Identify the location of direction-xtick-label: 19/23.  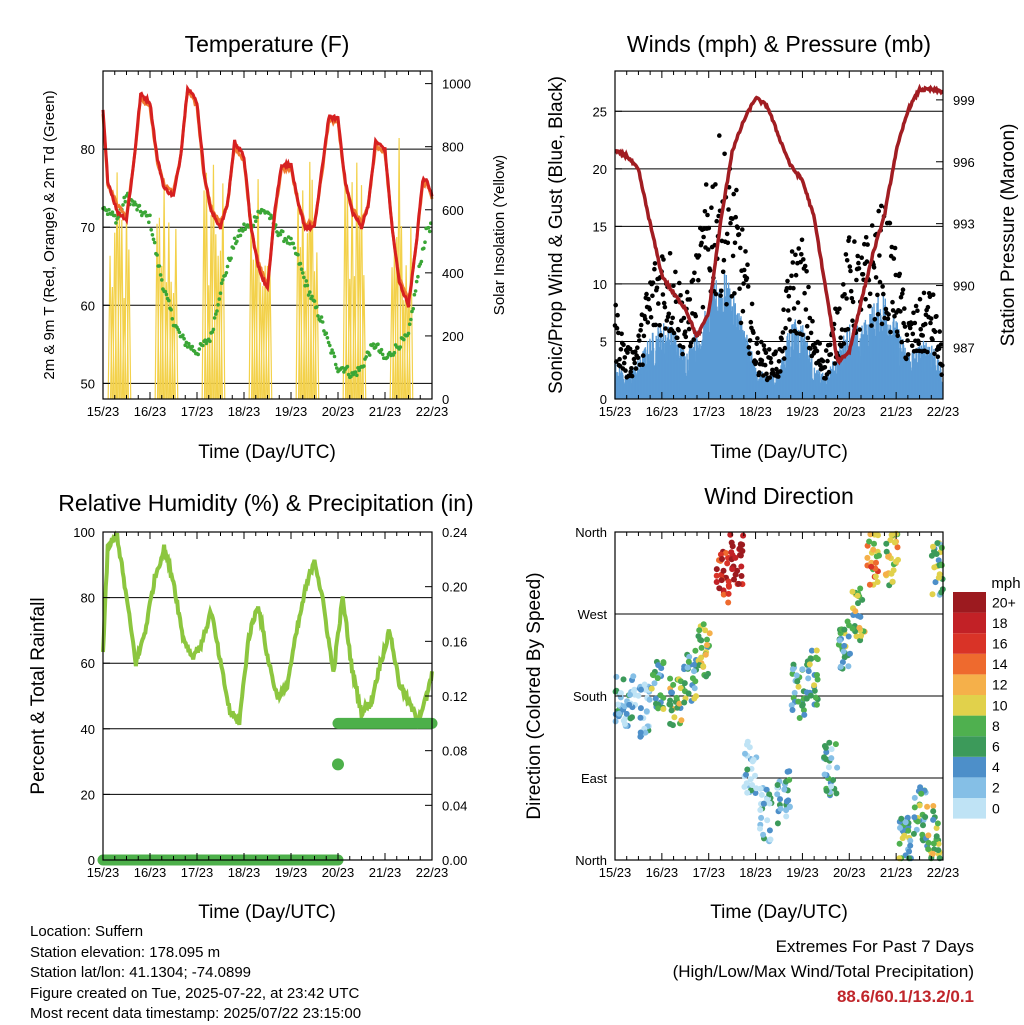
(802, 872).